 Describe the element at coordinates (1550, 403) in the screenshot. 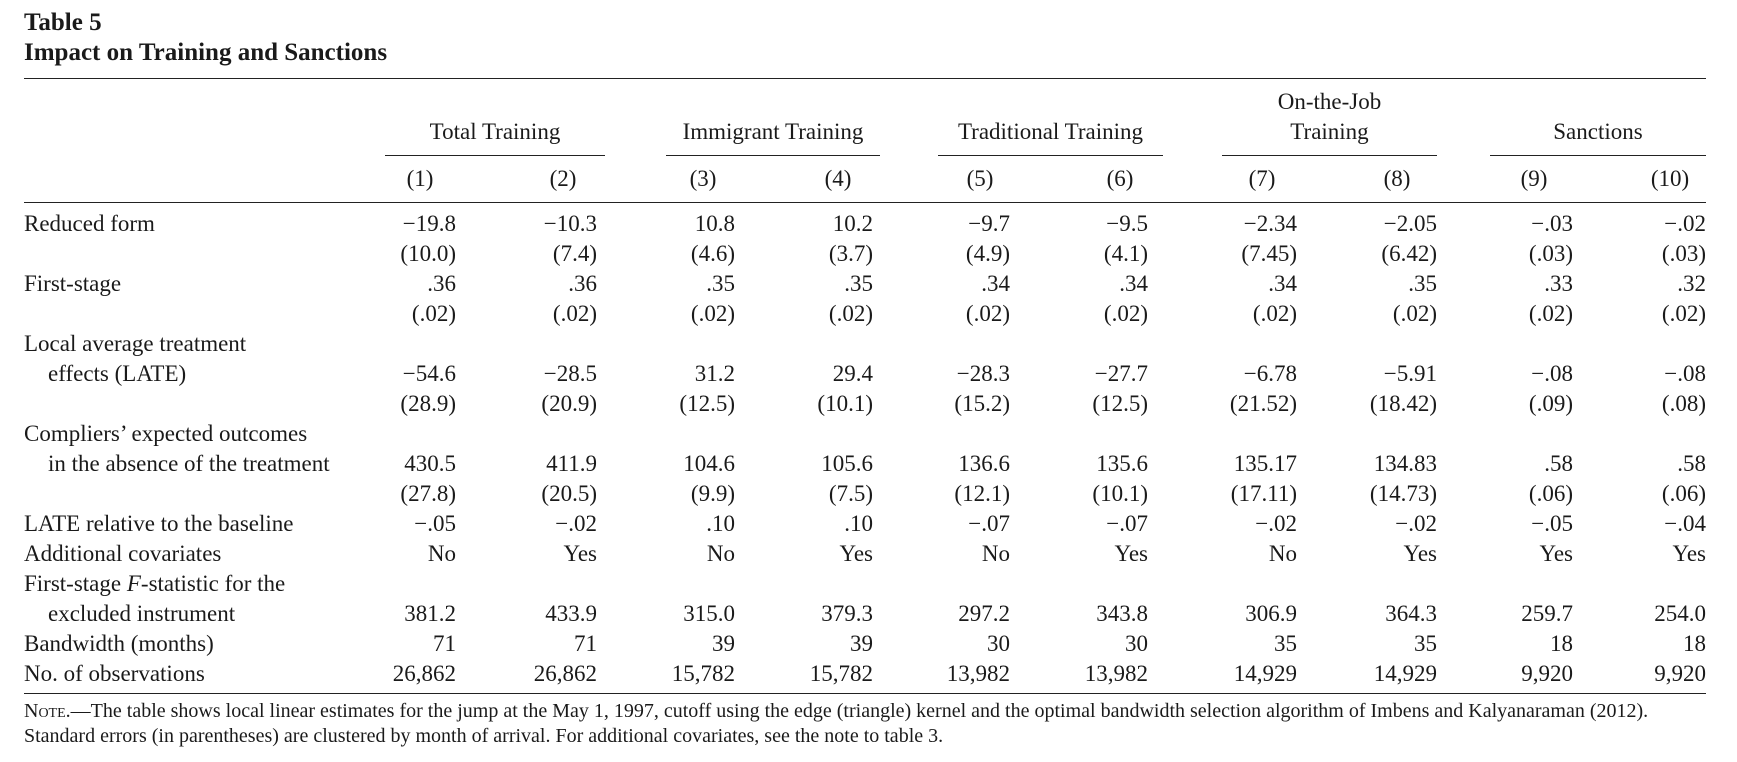

I see `standard-error-cell: (.09)` at that location.